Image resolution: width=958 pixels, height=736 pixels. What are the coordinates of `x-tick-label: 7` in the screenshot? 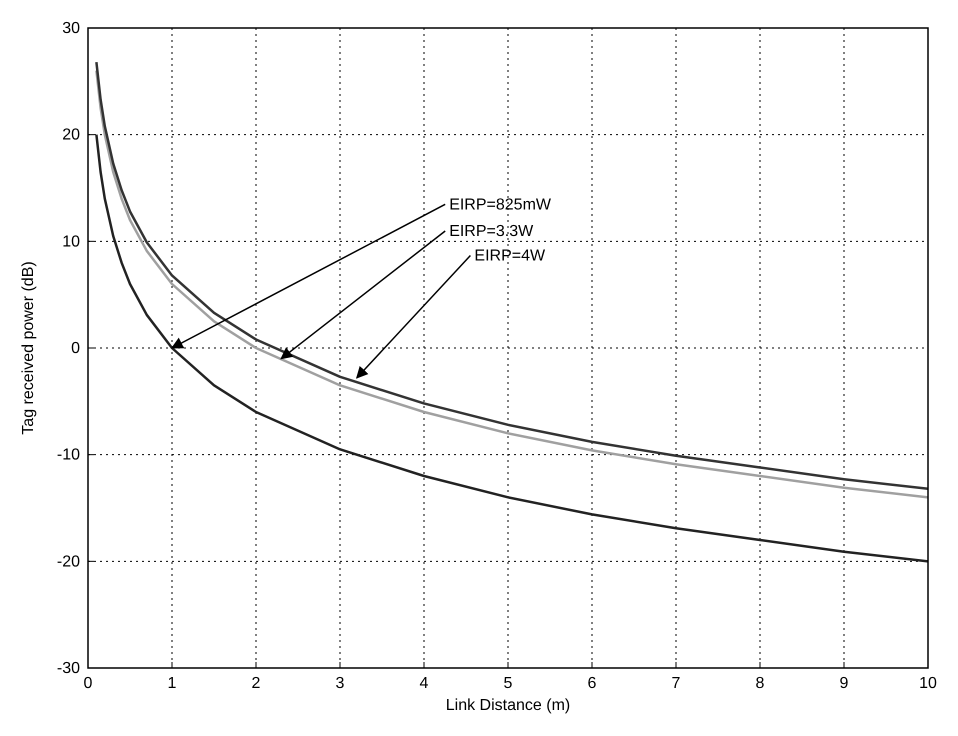 It's located at (676, 683).